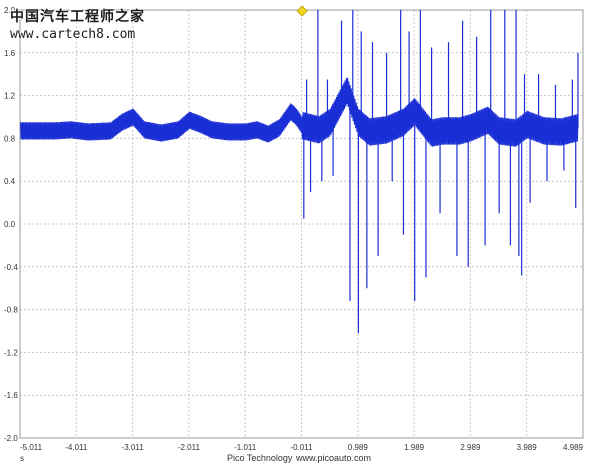 The width and height of the screenshot is (596, 469). Describe the element at coordinates (299, 112) in the screenshot. I see `signal-line` at that location.